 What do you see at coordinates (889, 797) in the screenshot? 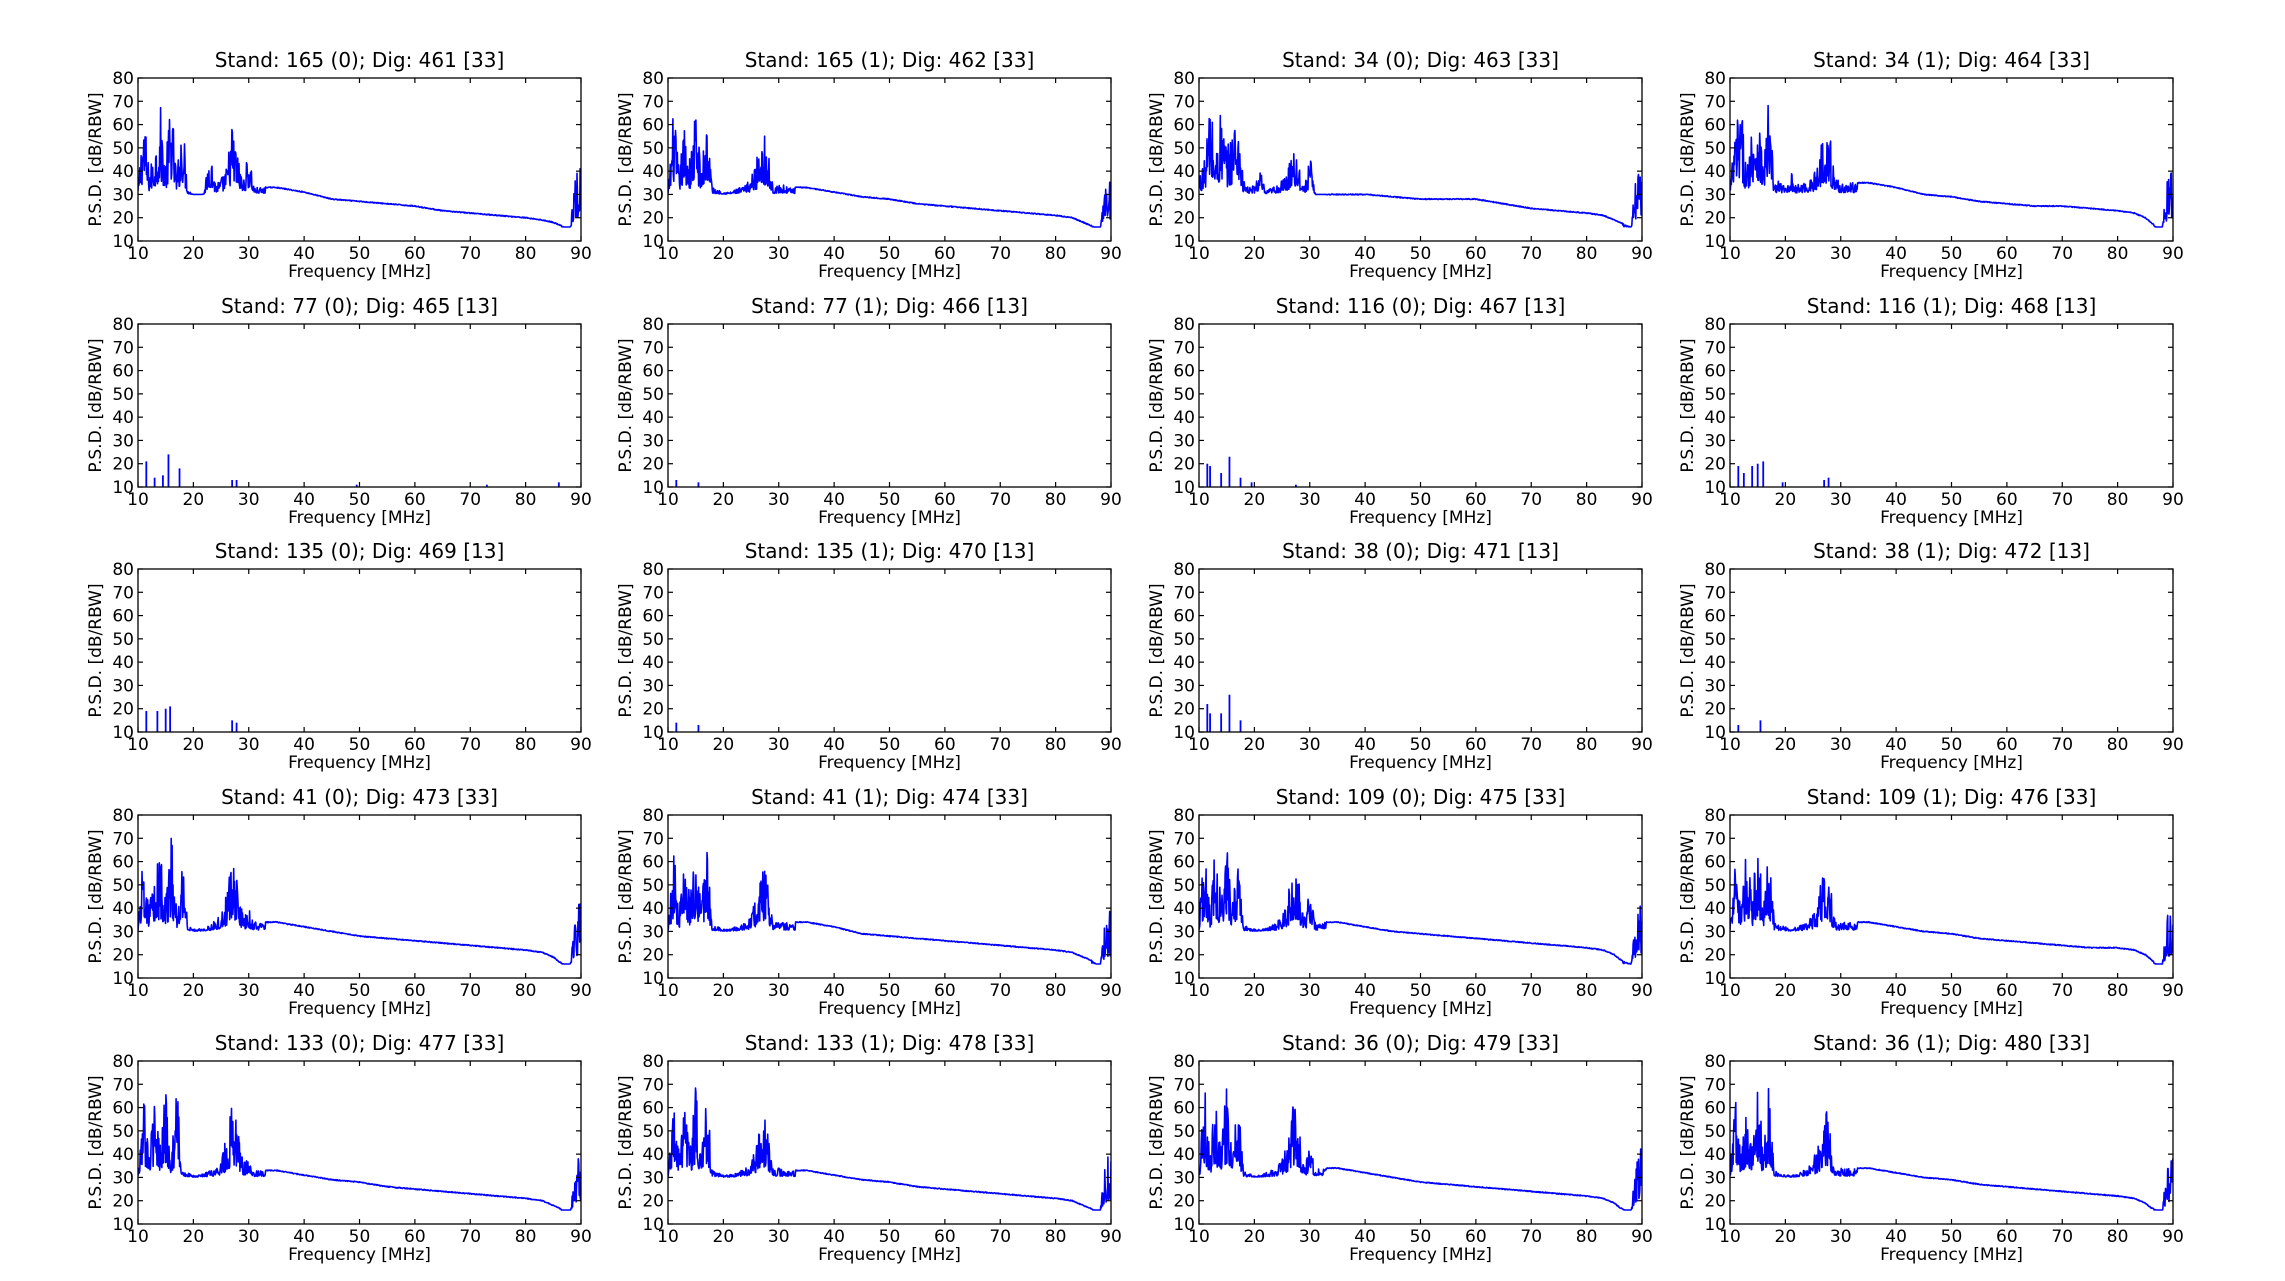
I see `subplot-title: Stand: 41 (1); Dig: 474 [33]` at bounding box center [889, 797].